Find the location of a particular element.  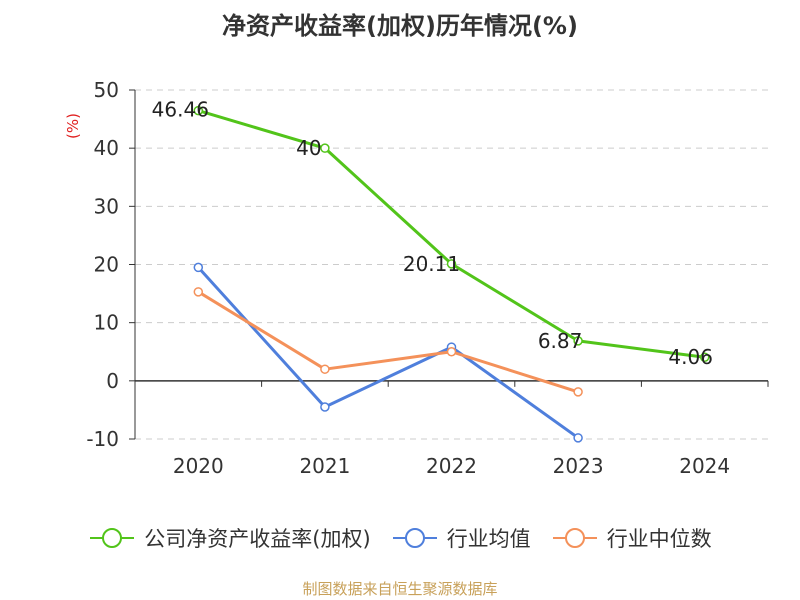

legend: 公司净资产收益率(加权) 行业均值 行业中位数 is located at coordinates (400, 538).